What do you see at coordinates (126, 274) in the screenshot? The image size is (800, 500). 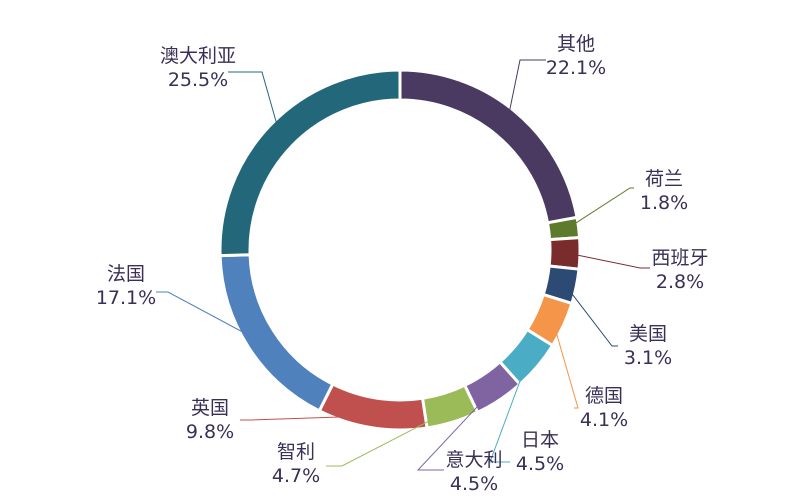 I see `slice-label-name-9: 法国` at bounding box center [126, 274].